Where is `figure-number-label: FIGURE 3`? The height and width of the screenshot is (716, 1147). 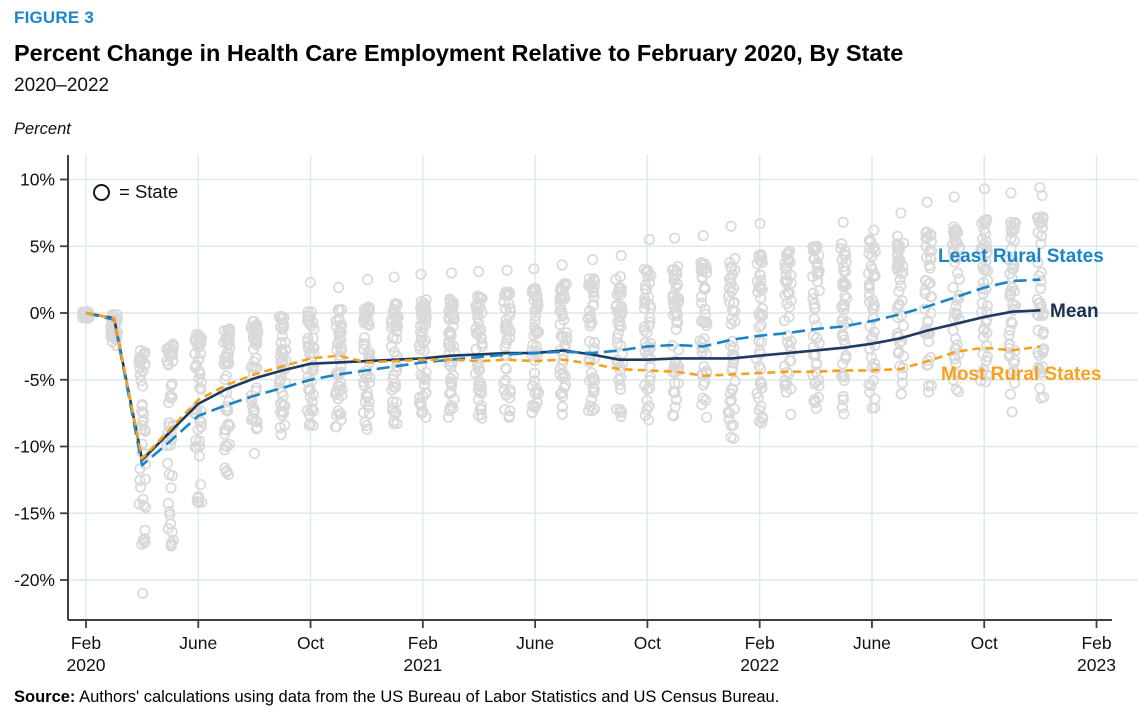
figure-number-label: FIGURE 3 is located at coordinates (54, 17).